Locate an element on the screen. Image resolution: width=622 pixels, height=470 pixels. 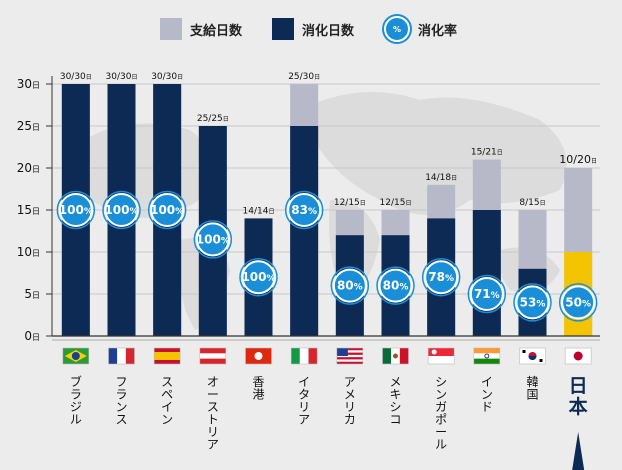
india-flag-border is located at coordinates (487, 356).